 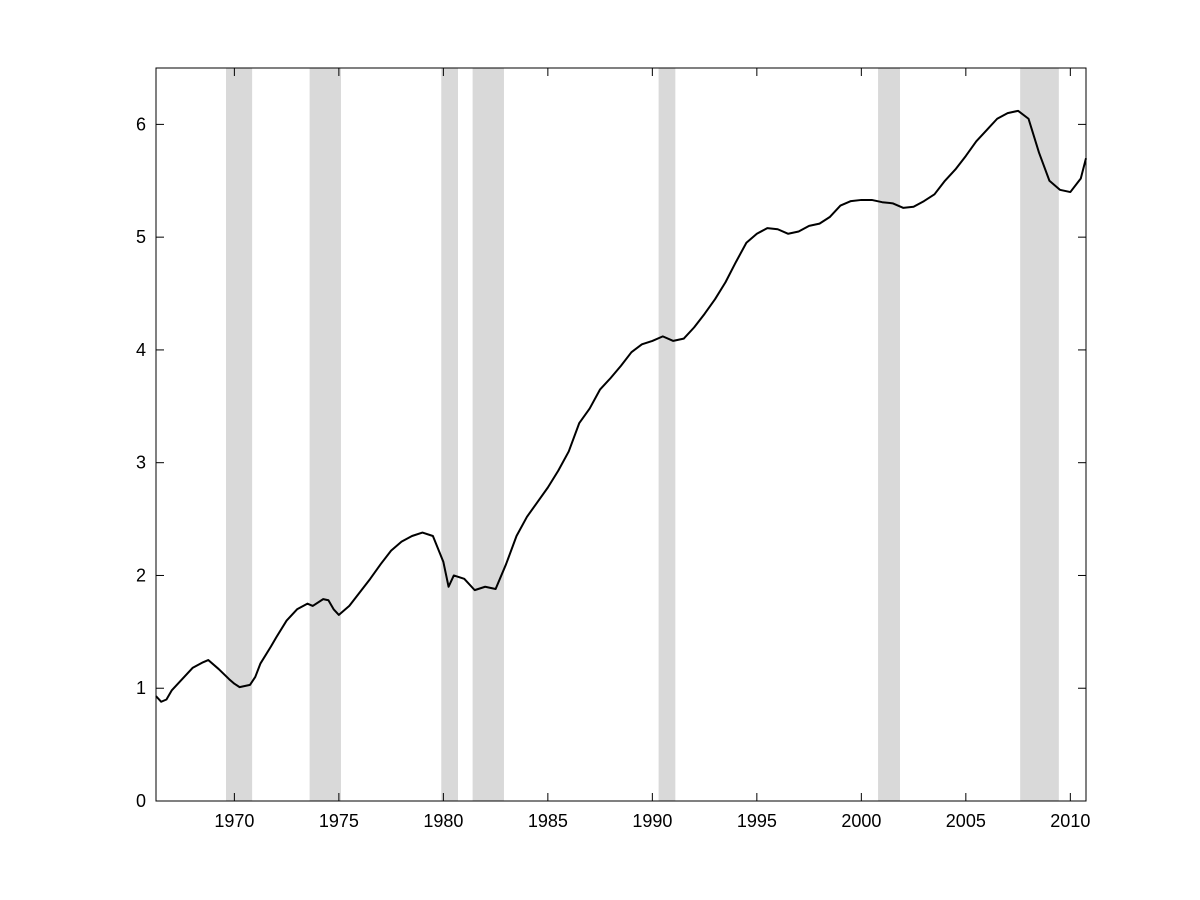 What do you see at coordinates (548, 821) in the screenshot?
I see `x-tick-label: 1985` at bounding box center [548, 821].